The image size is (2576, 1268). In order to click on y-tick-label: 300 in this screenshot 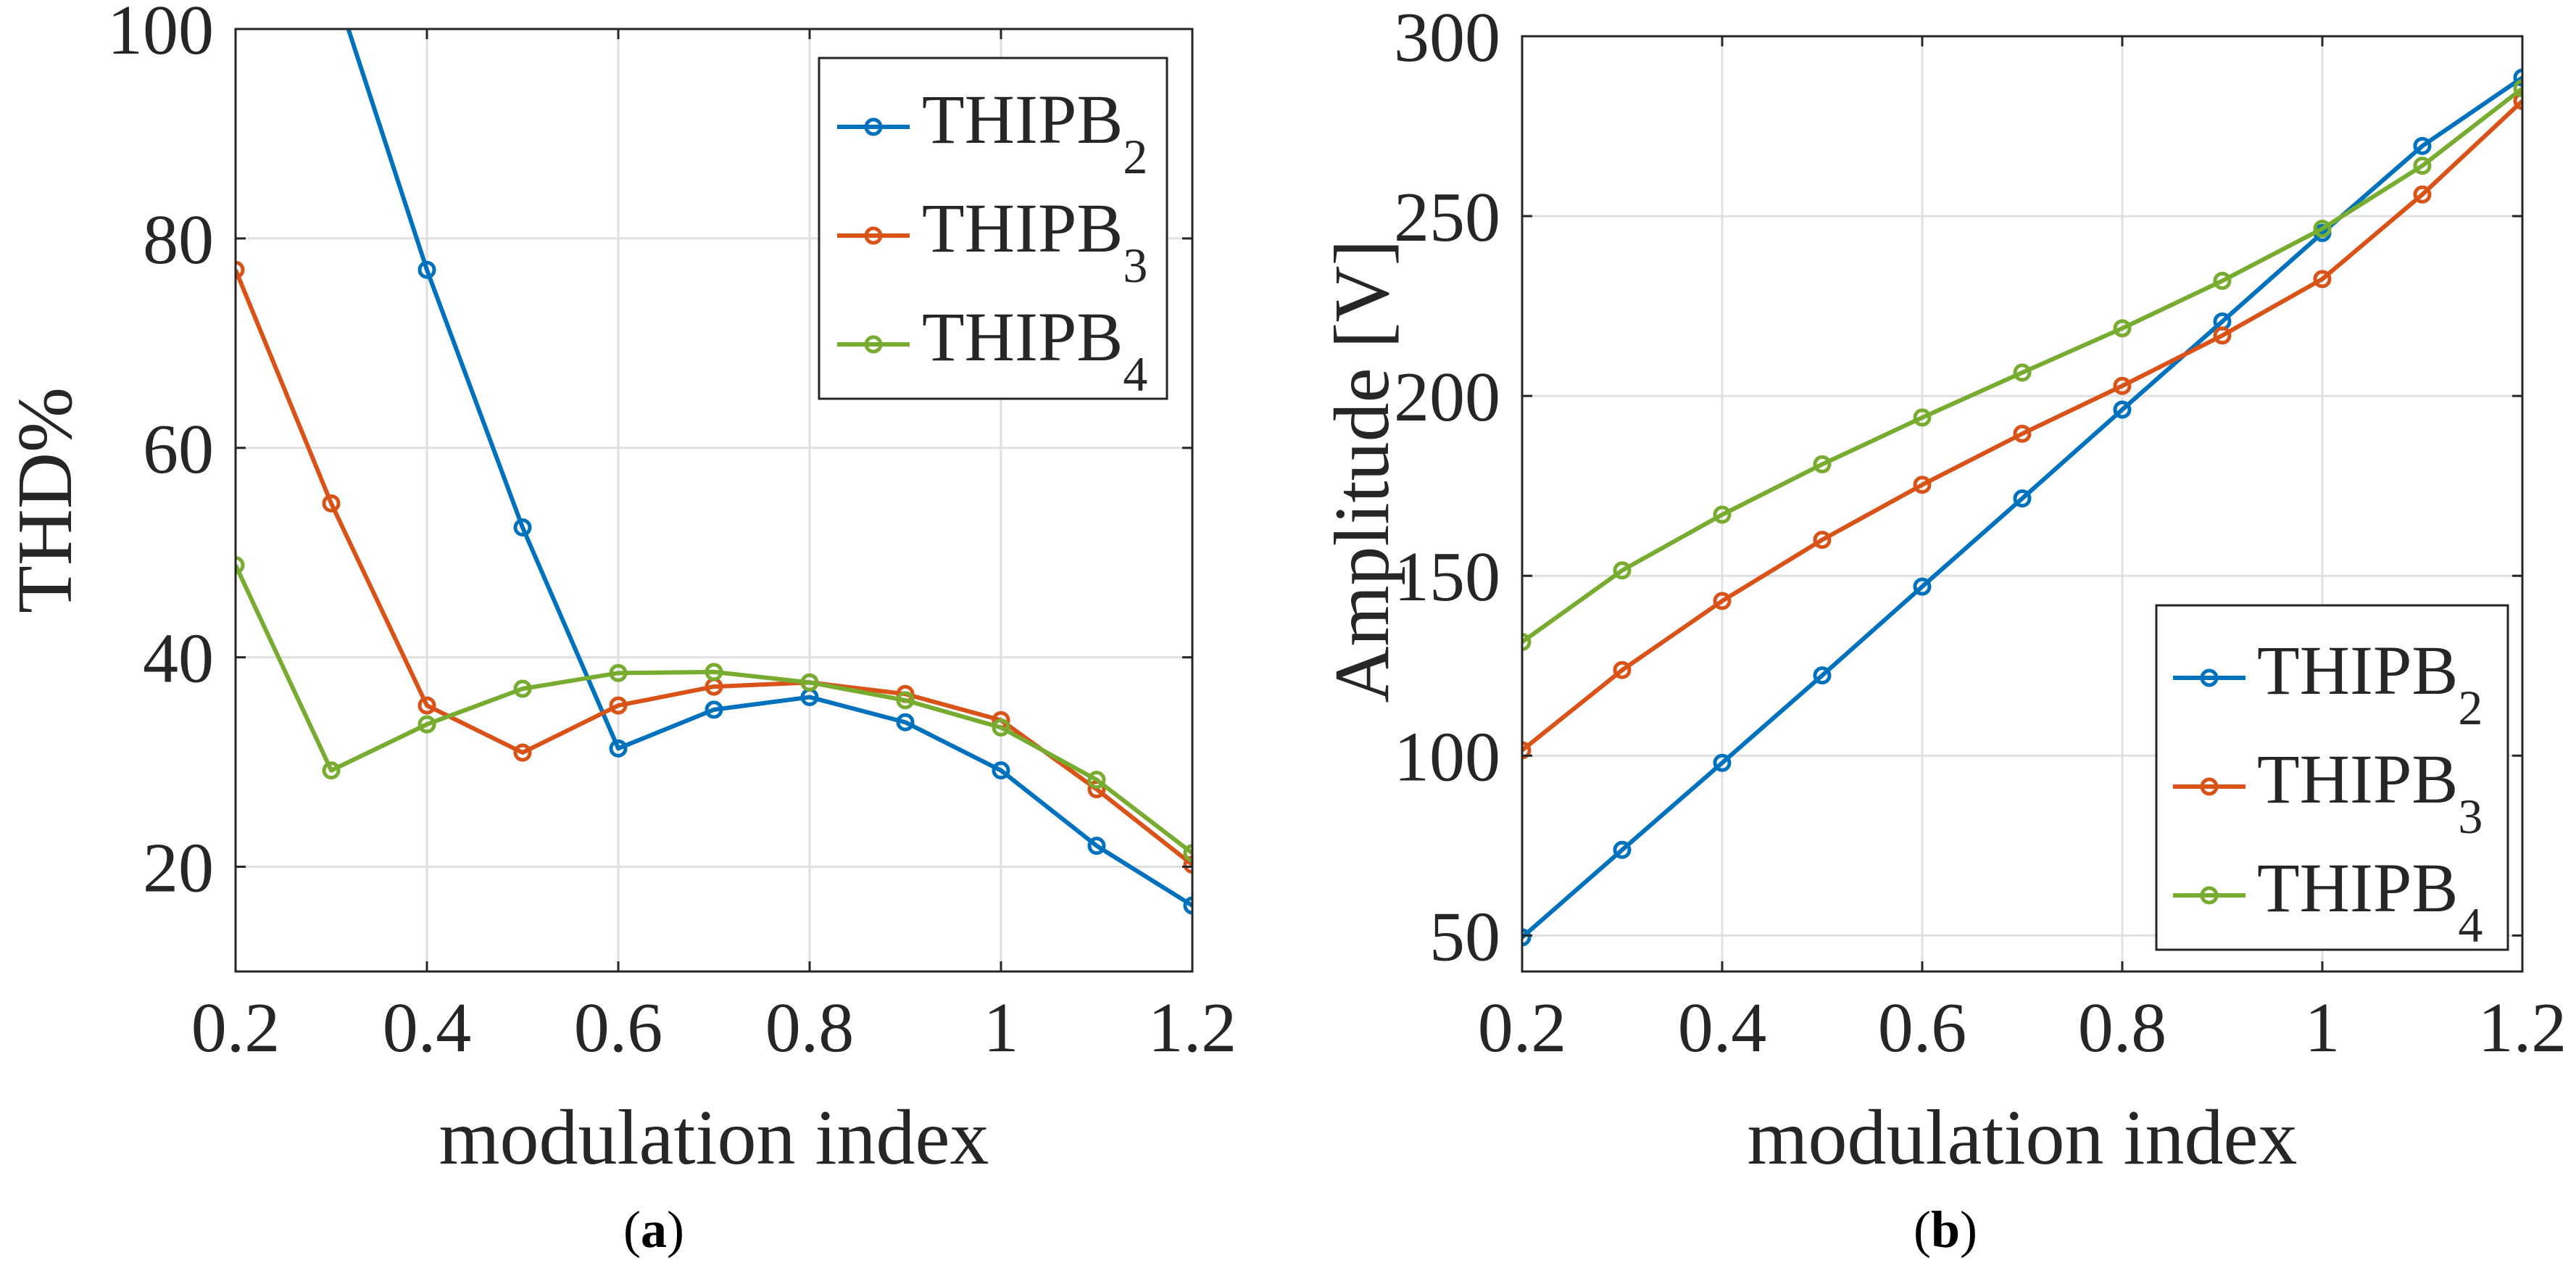, I will do `click(1447, 38)`.